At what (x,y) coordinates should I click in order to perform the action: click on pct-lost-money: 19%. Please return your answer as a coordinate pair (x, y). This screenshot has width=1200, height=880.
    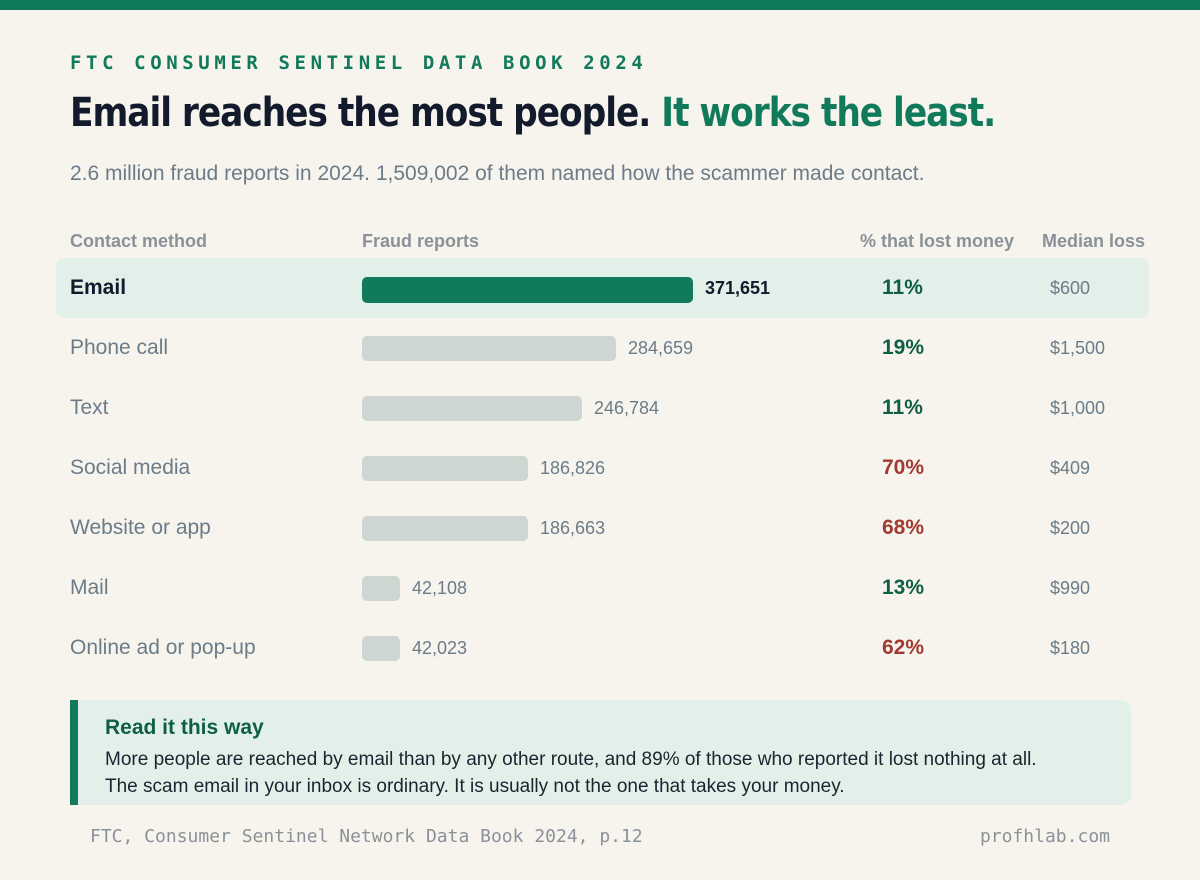
    Looking at the image, I should click on (903, 347).